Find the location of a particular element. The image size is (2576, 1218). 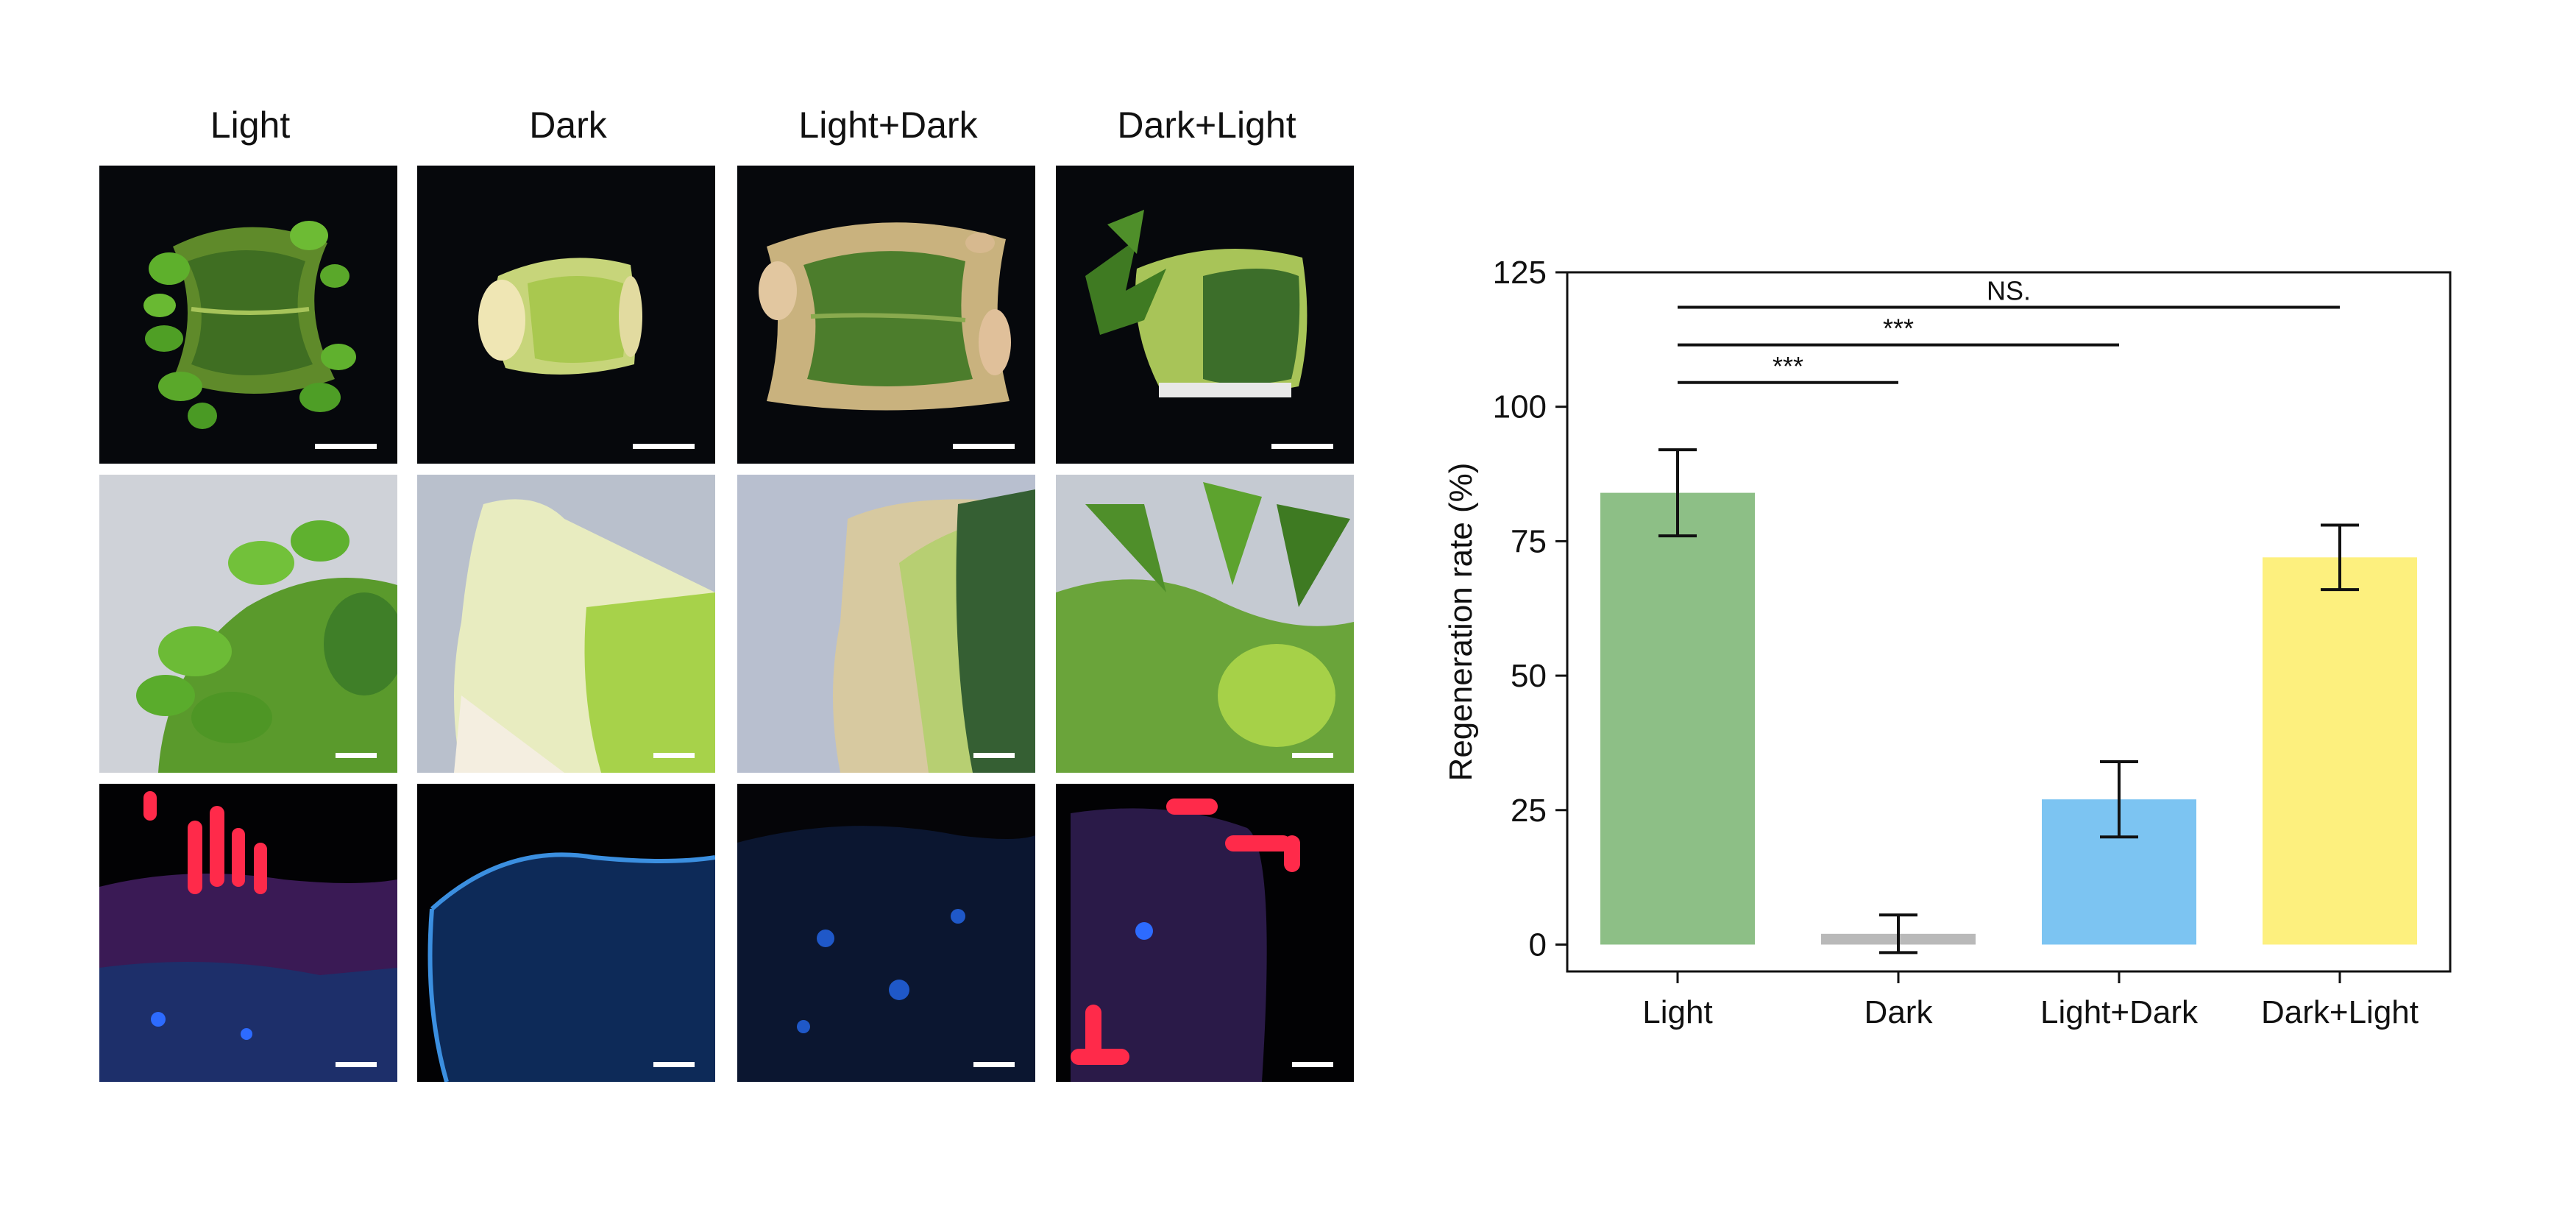

error-bars-layer is located at coordinates (2008, 701).